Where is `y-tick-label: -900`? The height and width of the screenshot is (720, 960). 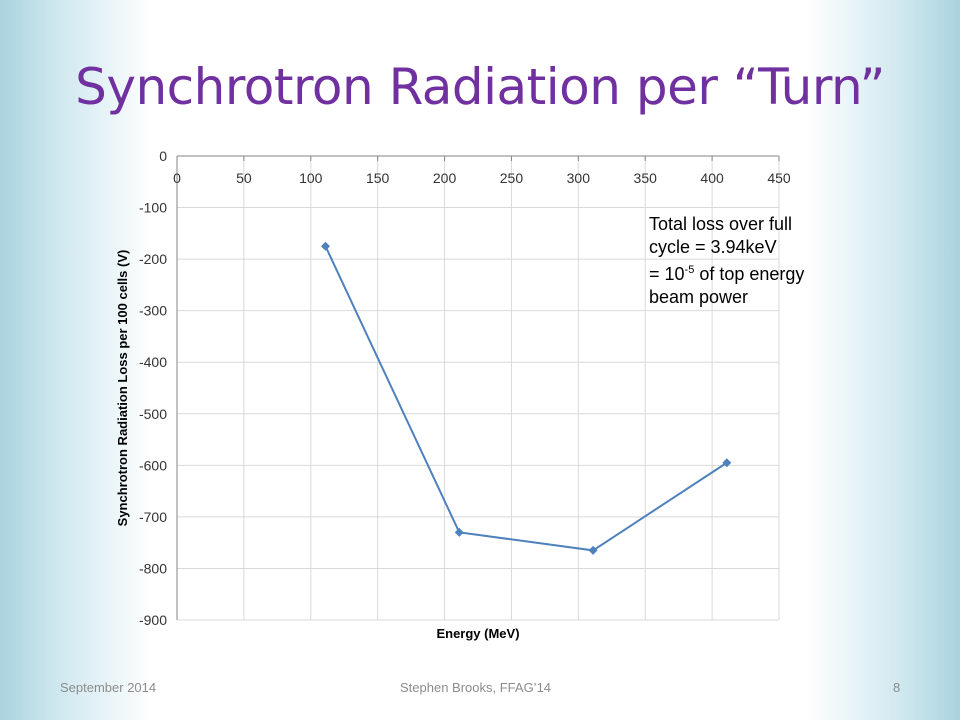
y-tick-label: -900 is located at coordinates (153, 620).